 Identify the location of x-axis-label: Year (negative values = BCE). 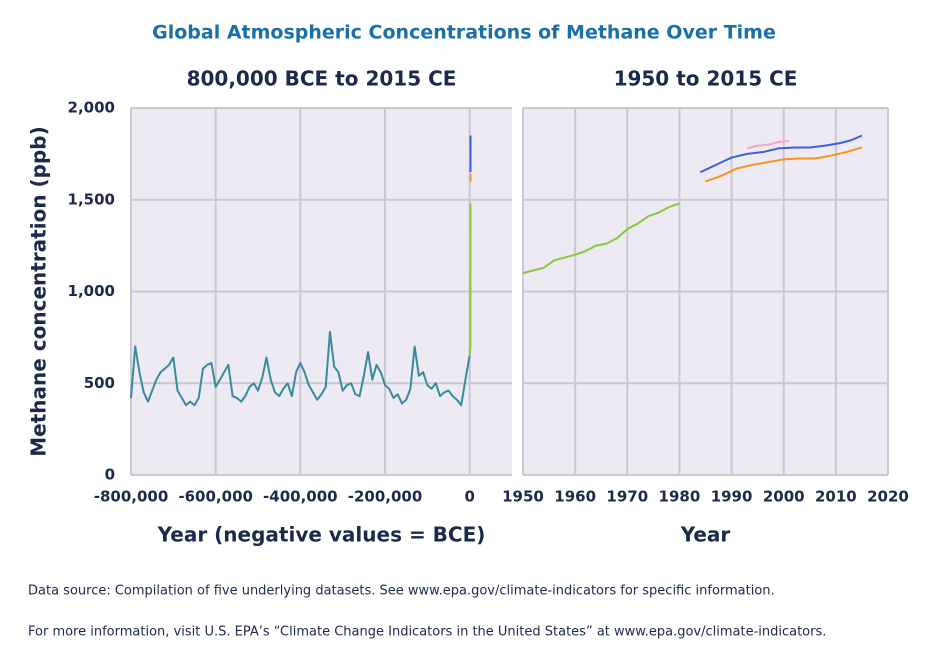
(321, 535).